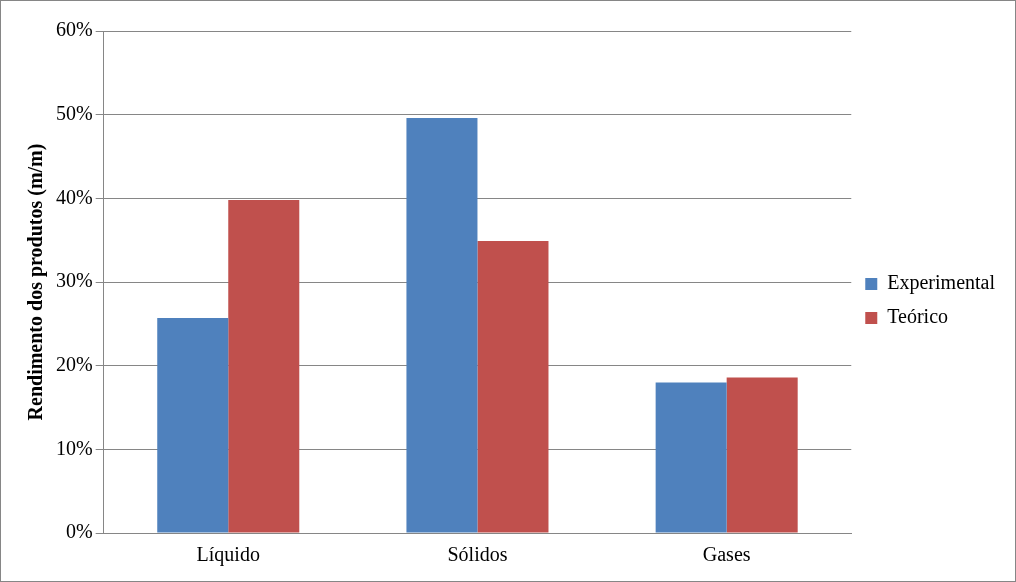  What do you see at coordinates (79, 531) in the screenshot?
I see `y-tick-label: 0%` at bounding box center [79, 531].